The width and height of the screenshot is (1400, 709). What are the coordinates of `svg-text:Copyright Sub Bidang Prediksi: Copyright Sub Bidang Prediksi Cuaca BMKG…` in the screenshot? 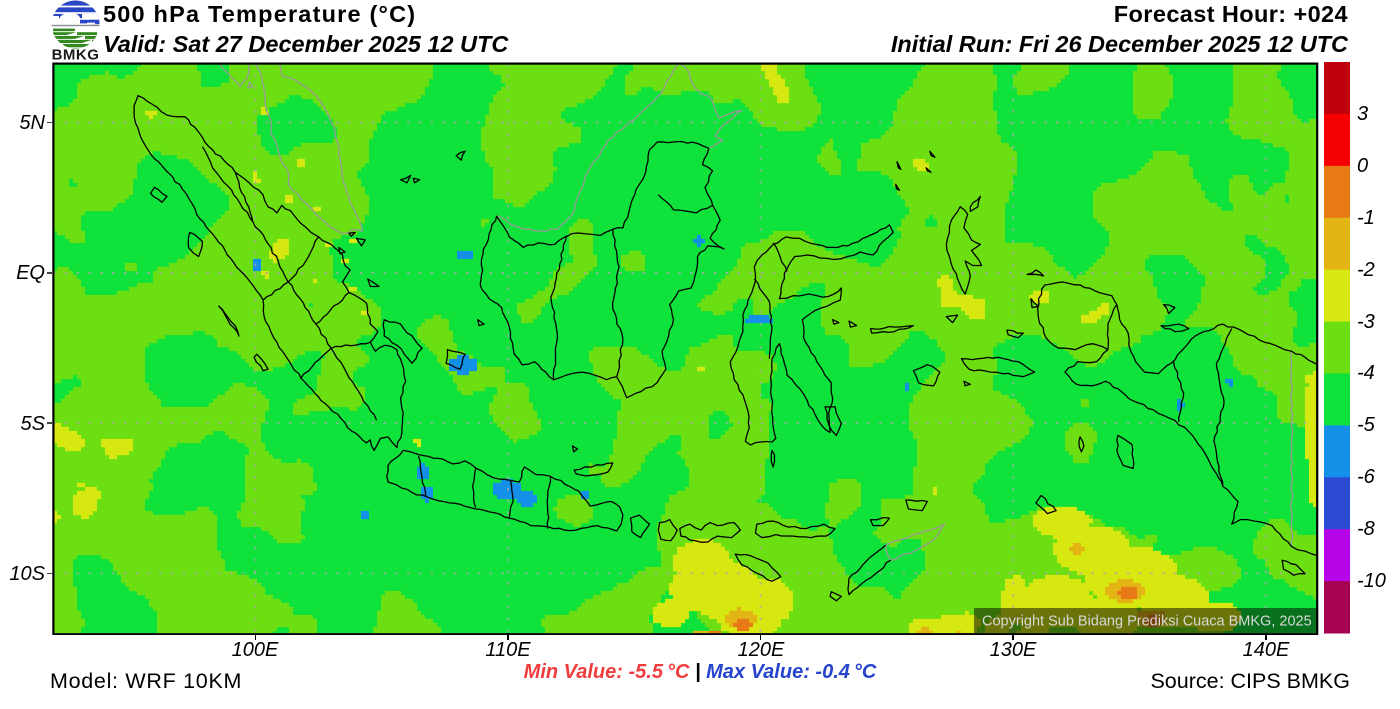 It's located at (1147, 622).